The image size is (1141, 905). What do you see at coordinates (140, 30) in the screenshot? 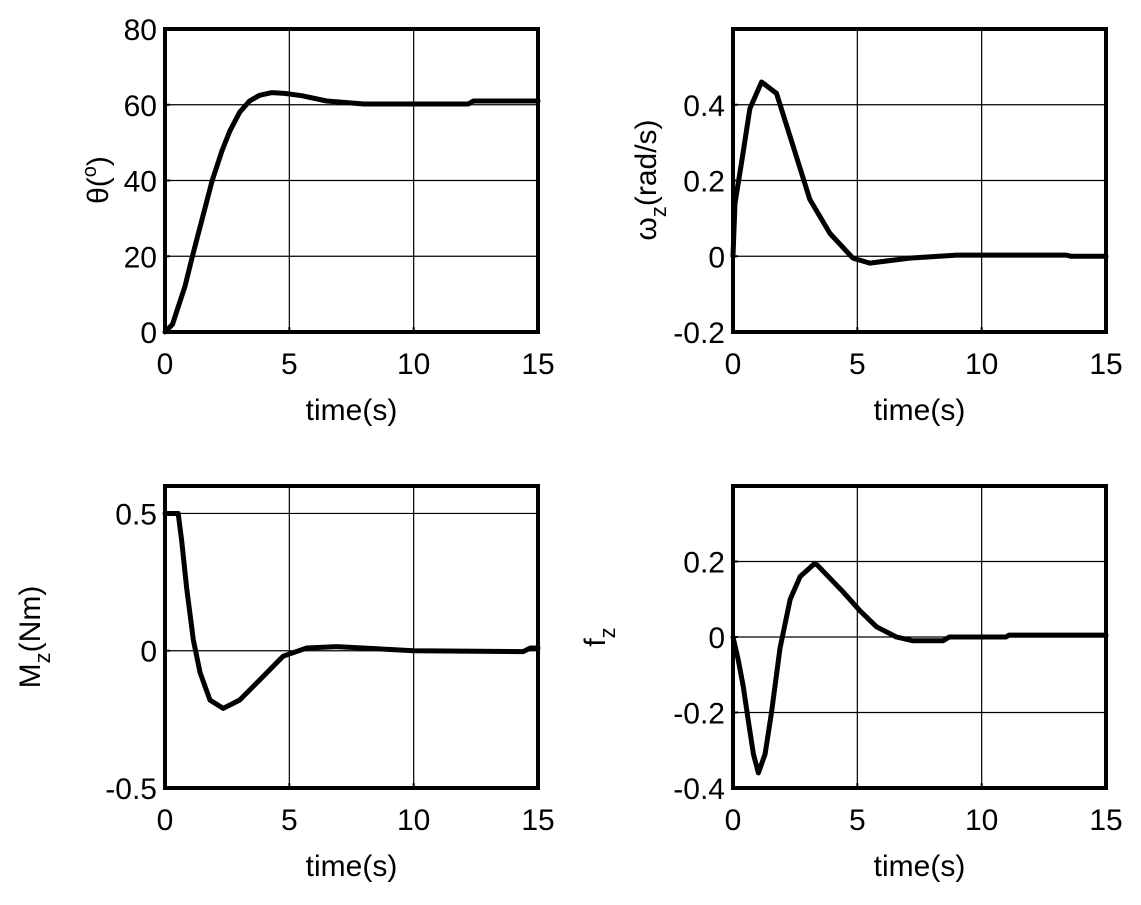
I see `y-tick-label: 80` at bounding box center [140, 30].